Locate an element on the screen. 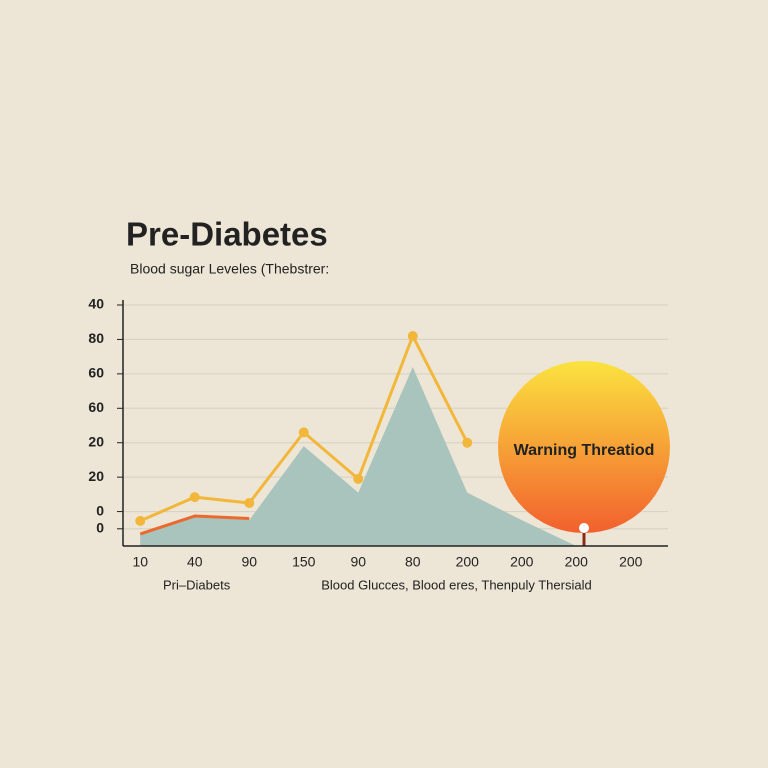 The height and width of the screenshot is (768, 768). annotation: Warning Threatiod is located at coordinates (584, 450).